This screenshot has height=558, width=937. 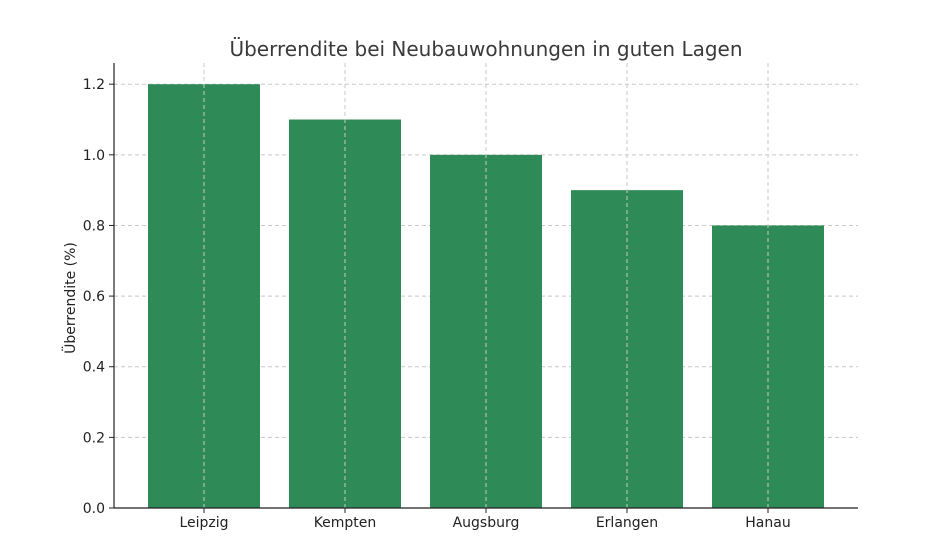 What do you see at coordinates (94, 509) in the screenshot?
I see `y-tick-label: 0.0` at bounding box center [94, 509].